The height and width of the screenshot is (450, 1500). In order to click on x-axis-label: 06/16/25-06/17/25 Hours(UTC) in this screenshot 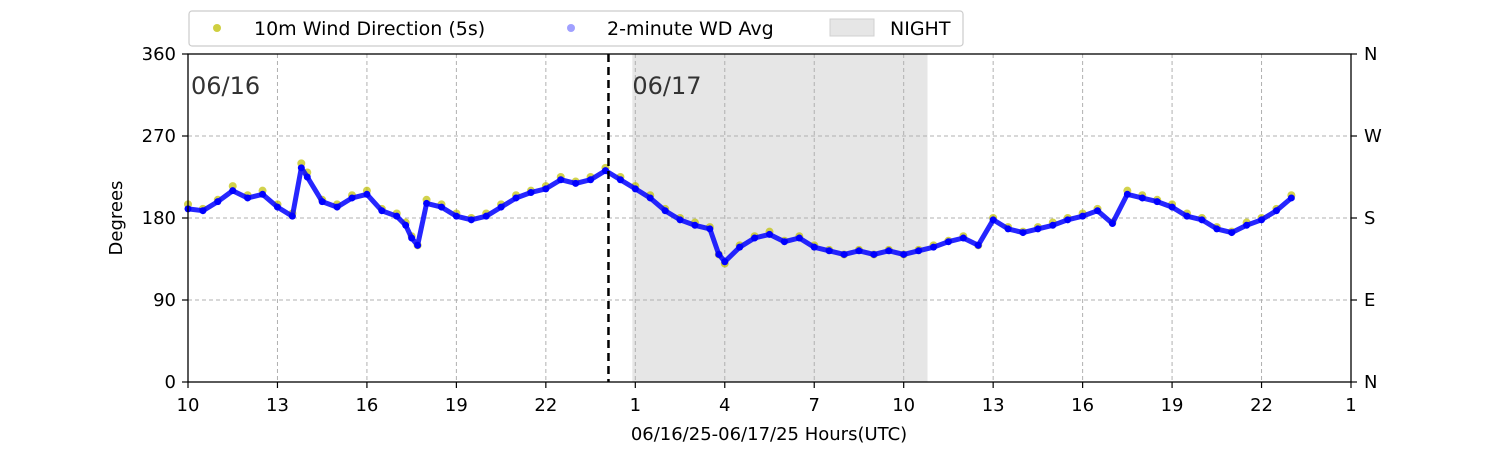, I will do `click(769, 434)`.